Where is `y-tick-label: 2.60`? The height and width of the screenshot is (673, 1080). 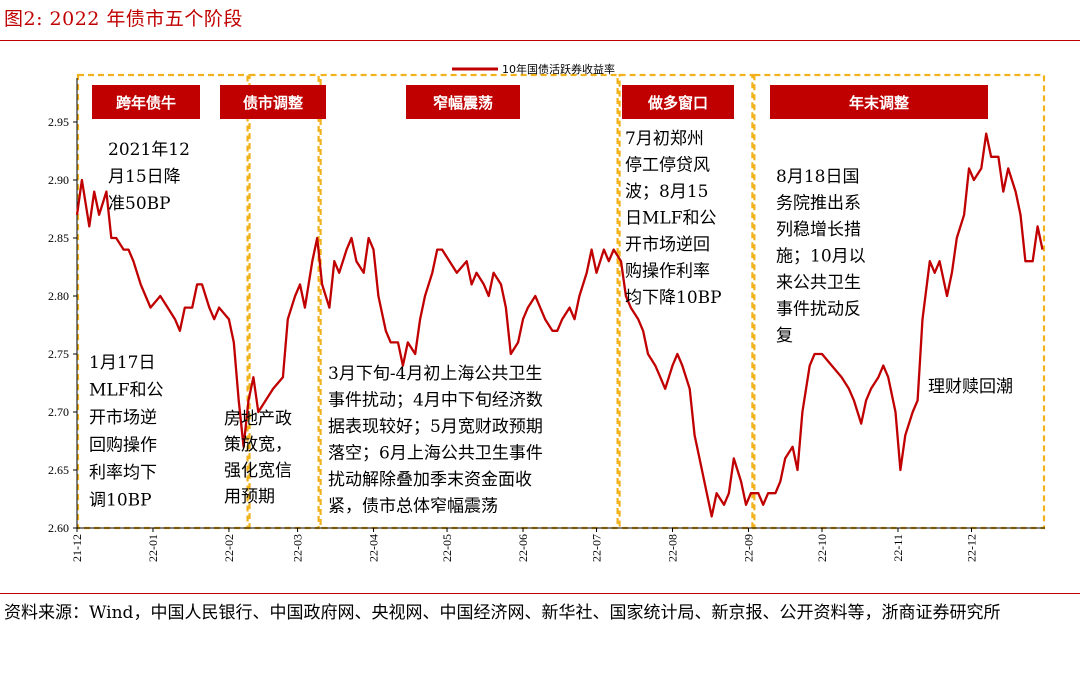 y-tick-label: 2.60 is located at coordinates (58, 528).